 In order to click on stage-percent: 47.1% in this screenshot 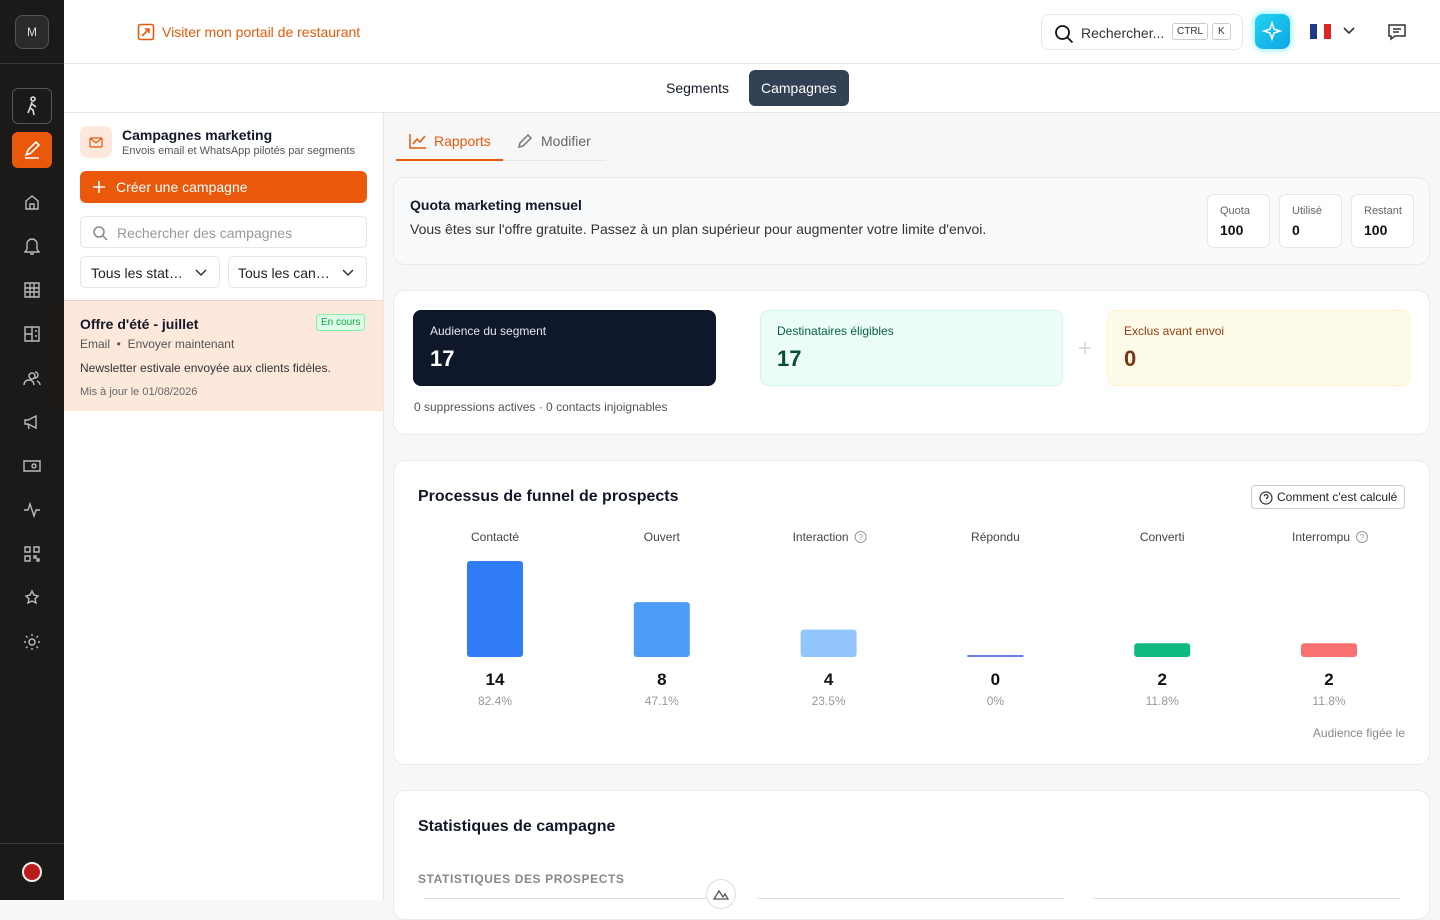, I will do `click(662, 701)`.